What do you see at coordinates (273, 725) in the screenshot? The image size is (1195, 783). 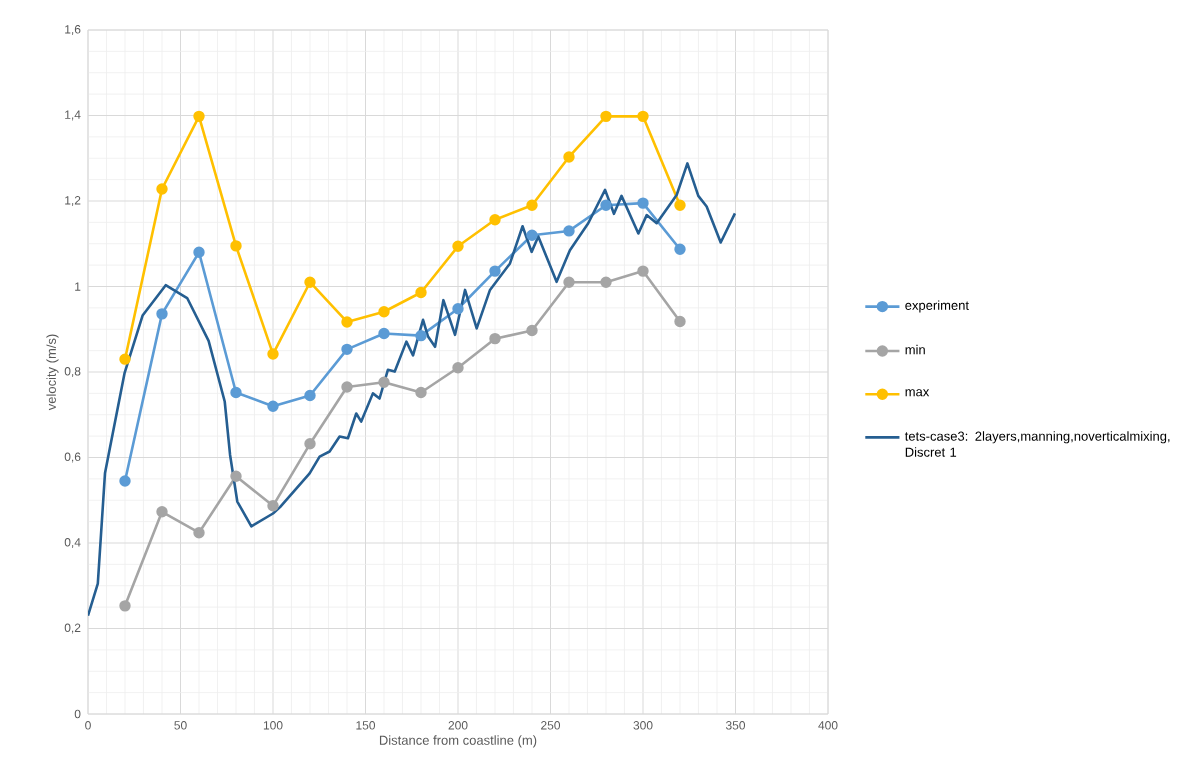 I see `x-tick-label: 100` at bounding box center [273, 725].